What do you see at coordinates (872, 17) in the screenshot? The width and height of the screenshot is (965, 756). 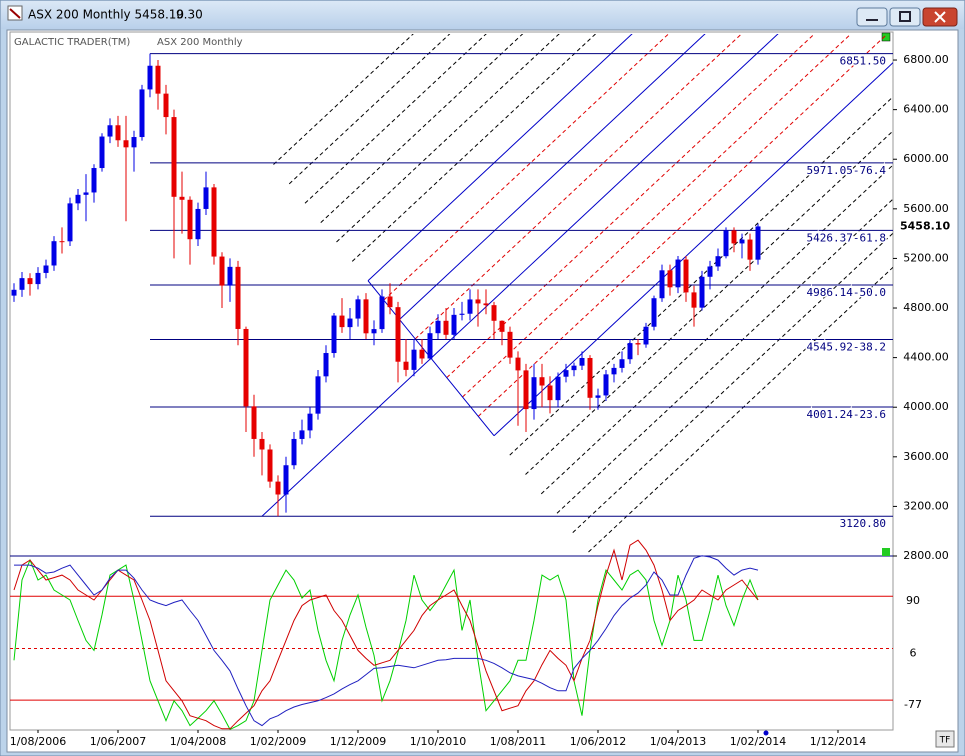 I see `minimize-button` at bounding box center [872, 17].